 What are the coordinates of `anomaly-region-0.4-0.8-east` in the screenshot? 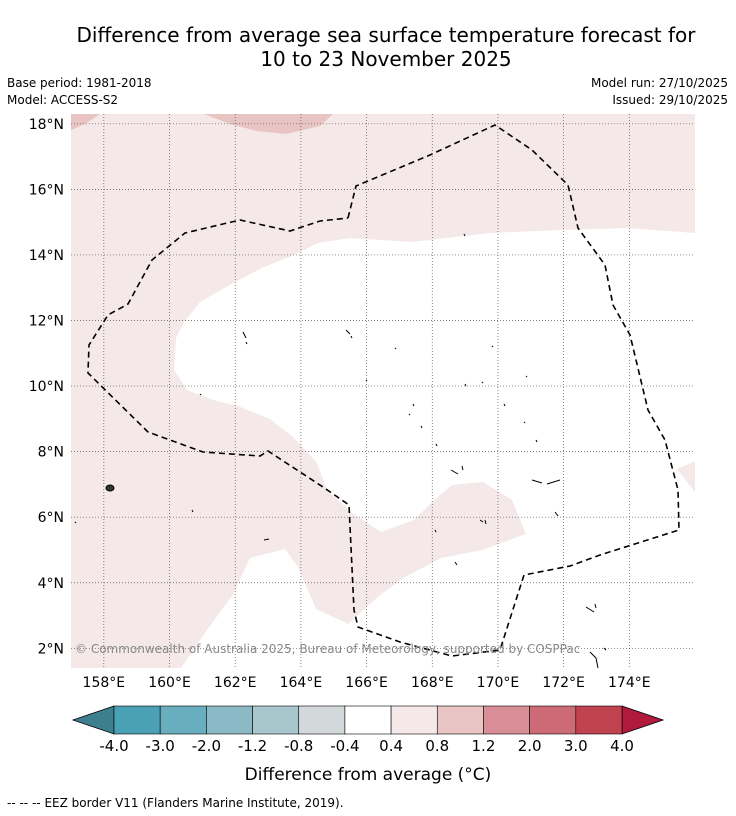 It's located at (686, 476).